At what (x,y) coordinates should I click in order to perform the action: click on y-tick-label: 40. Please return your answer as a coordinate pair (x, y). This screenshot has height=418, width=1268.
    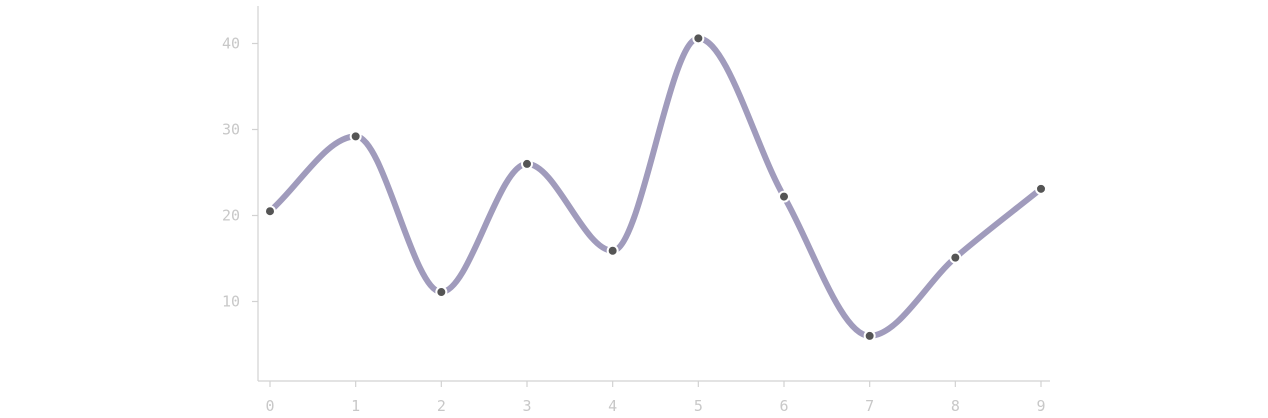
    Looking at the image, I should click on (231, 44).